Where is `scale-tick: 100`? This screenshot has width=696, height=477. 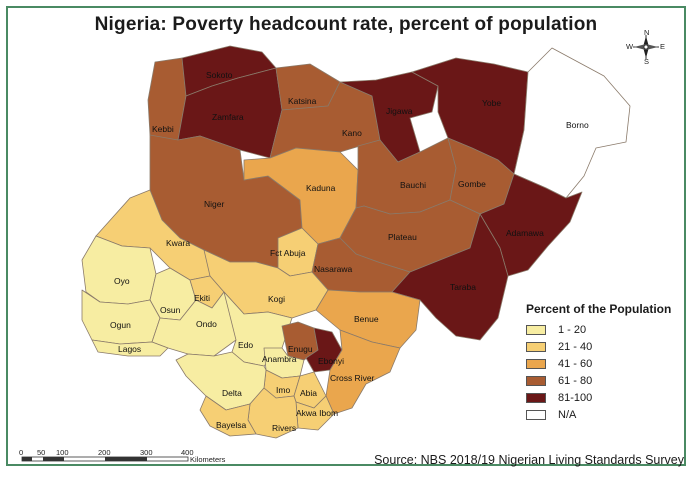 scale-tick: 100 is located at coordinates (62, 452).